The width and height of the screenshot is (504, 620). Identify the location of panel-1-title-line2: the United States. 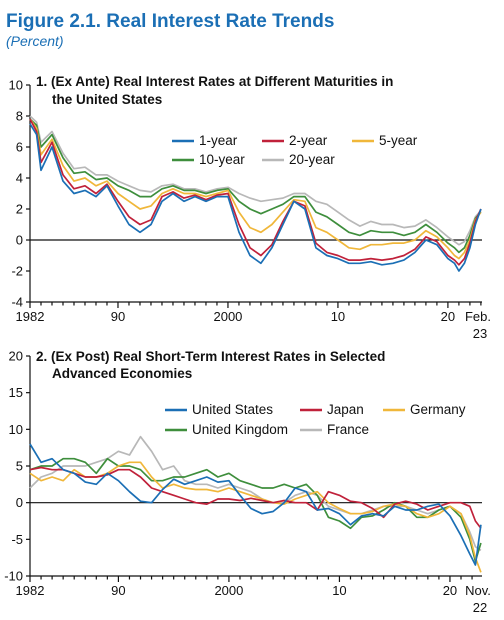
(107, 99).